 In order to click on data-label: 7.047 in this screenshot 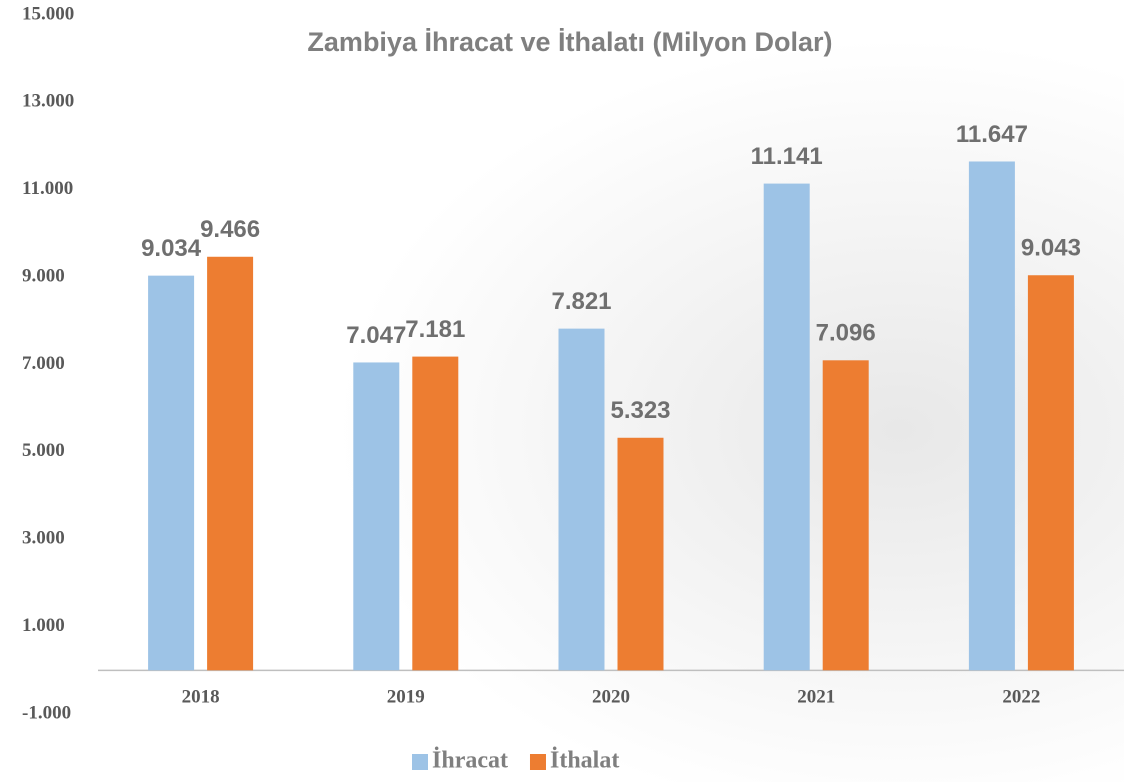, I will do `click(376, 335)`.